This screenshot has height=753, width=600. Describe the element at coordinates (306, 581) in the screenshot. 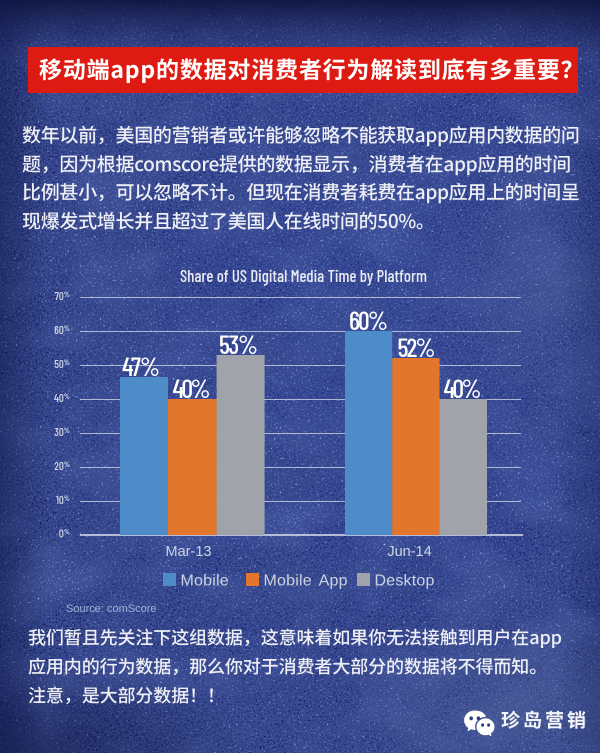

I see `svg-text: Mobile App` at that location.